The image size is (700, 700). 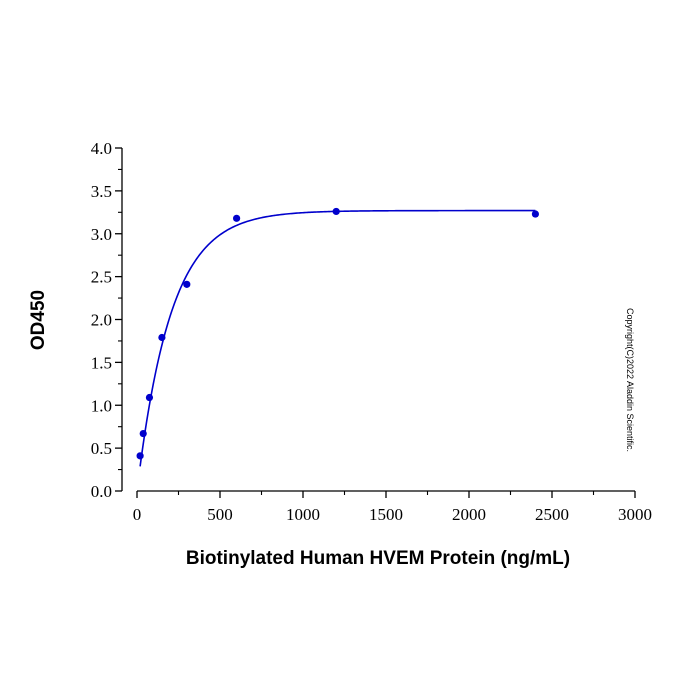 I want to click on x-tick-label: 0, so click(x=137, y=514).